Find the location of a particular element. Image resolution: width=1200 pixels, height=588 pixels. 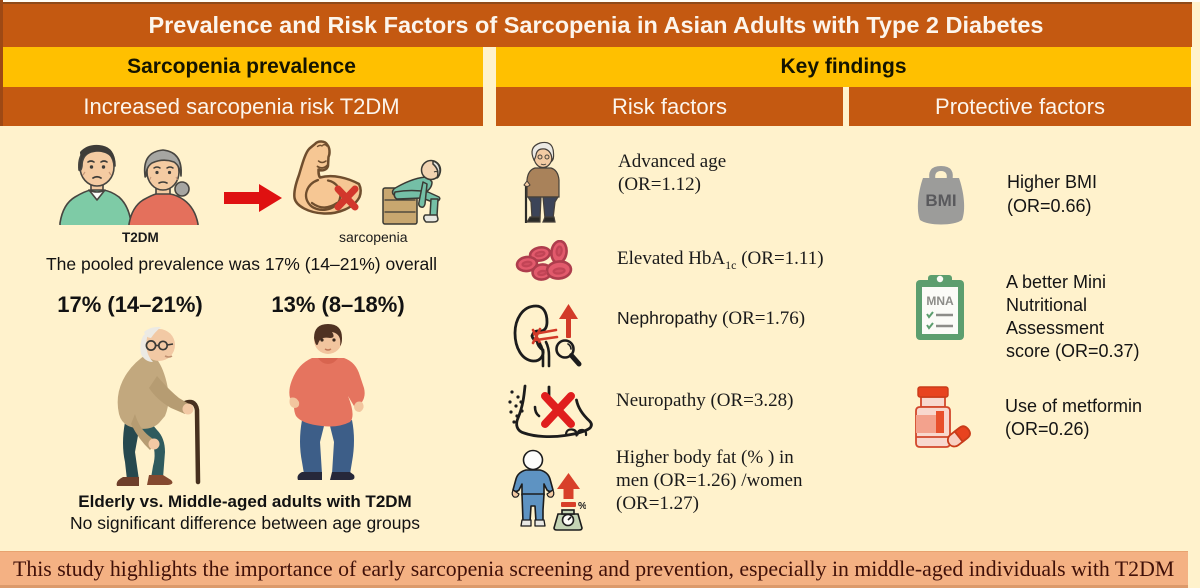

svg-text: BMI is located at coordinates (940, 200).